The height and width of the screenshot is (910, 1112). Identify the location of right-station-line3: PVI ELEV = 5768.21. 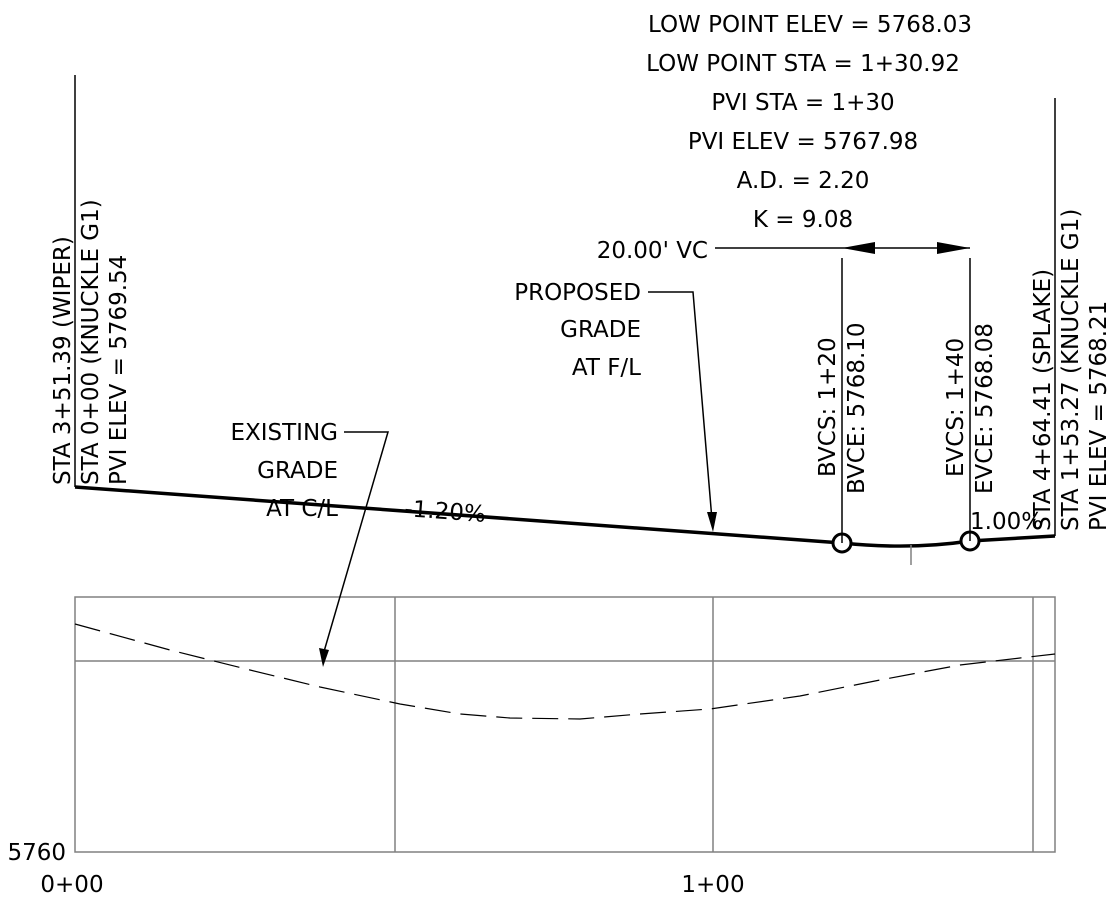
(1099, 416).